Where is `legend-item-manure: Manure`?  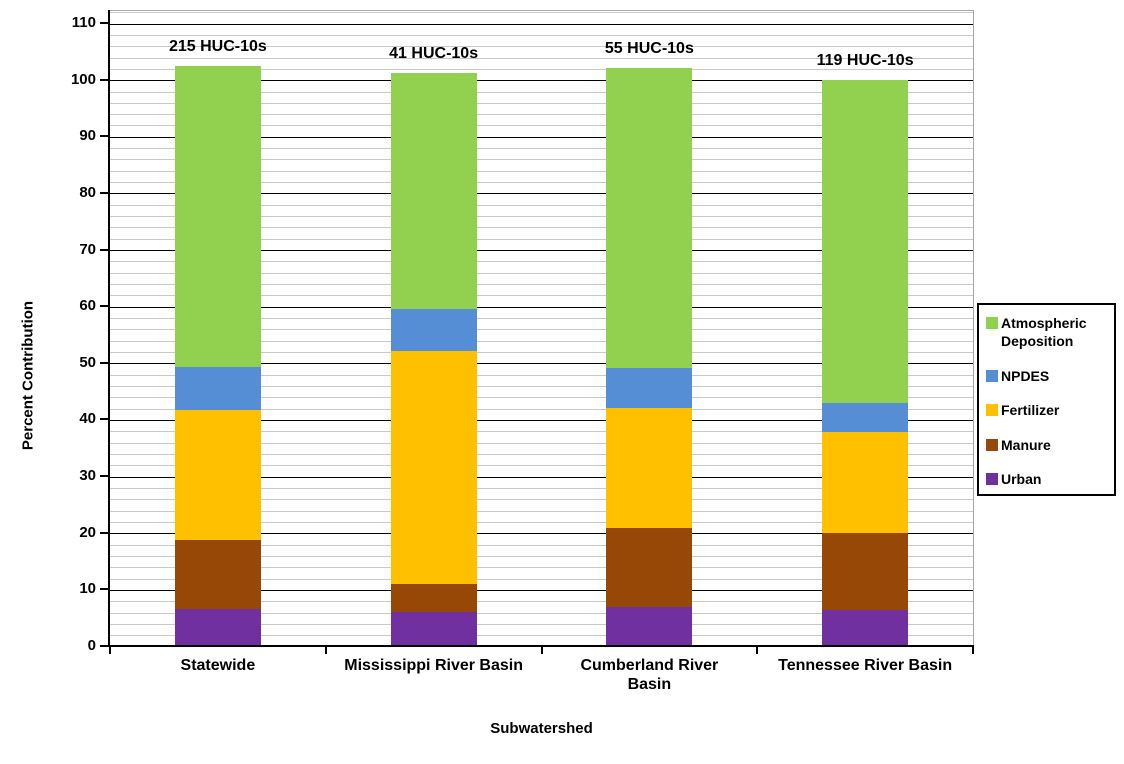 legend-item-manure: Manure is located at coordinates (1048, 445).